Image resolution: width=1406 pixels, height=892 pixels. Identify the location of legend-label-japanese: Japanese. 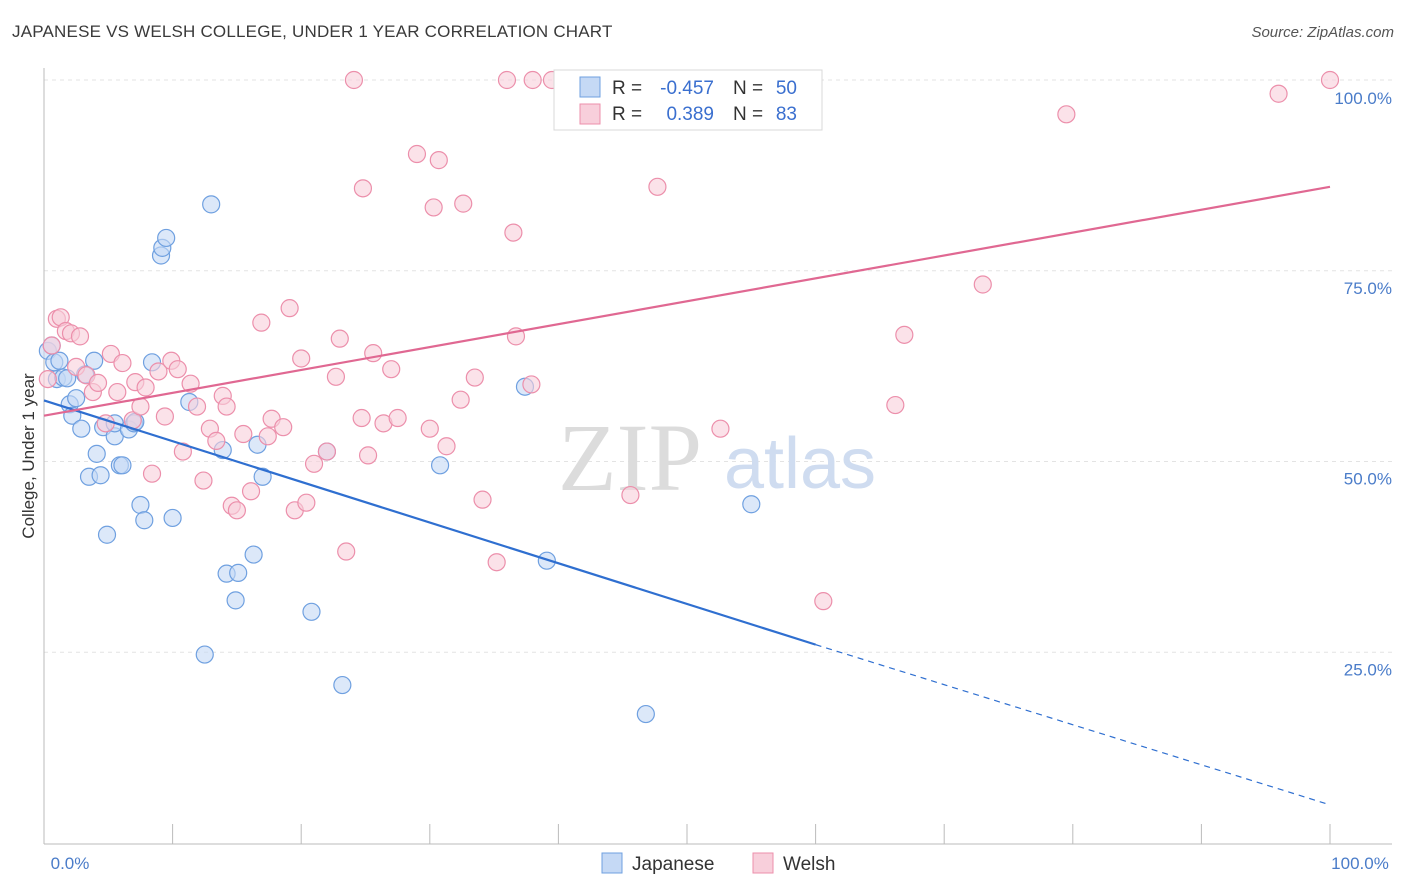
(673, 864).